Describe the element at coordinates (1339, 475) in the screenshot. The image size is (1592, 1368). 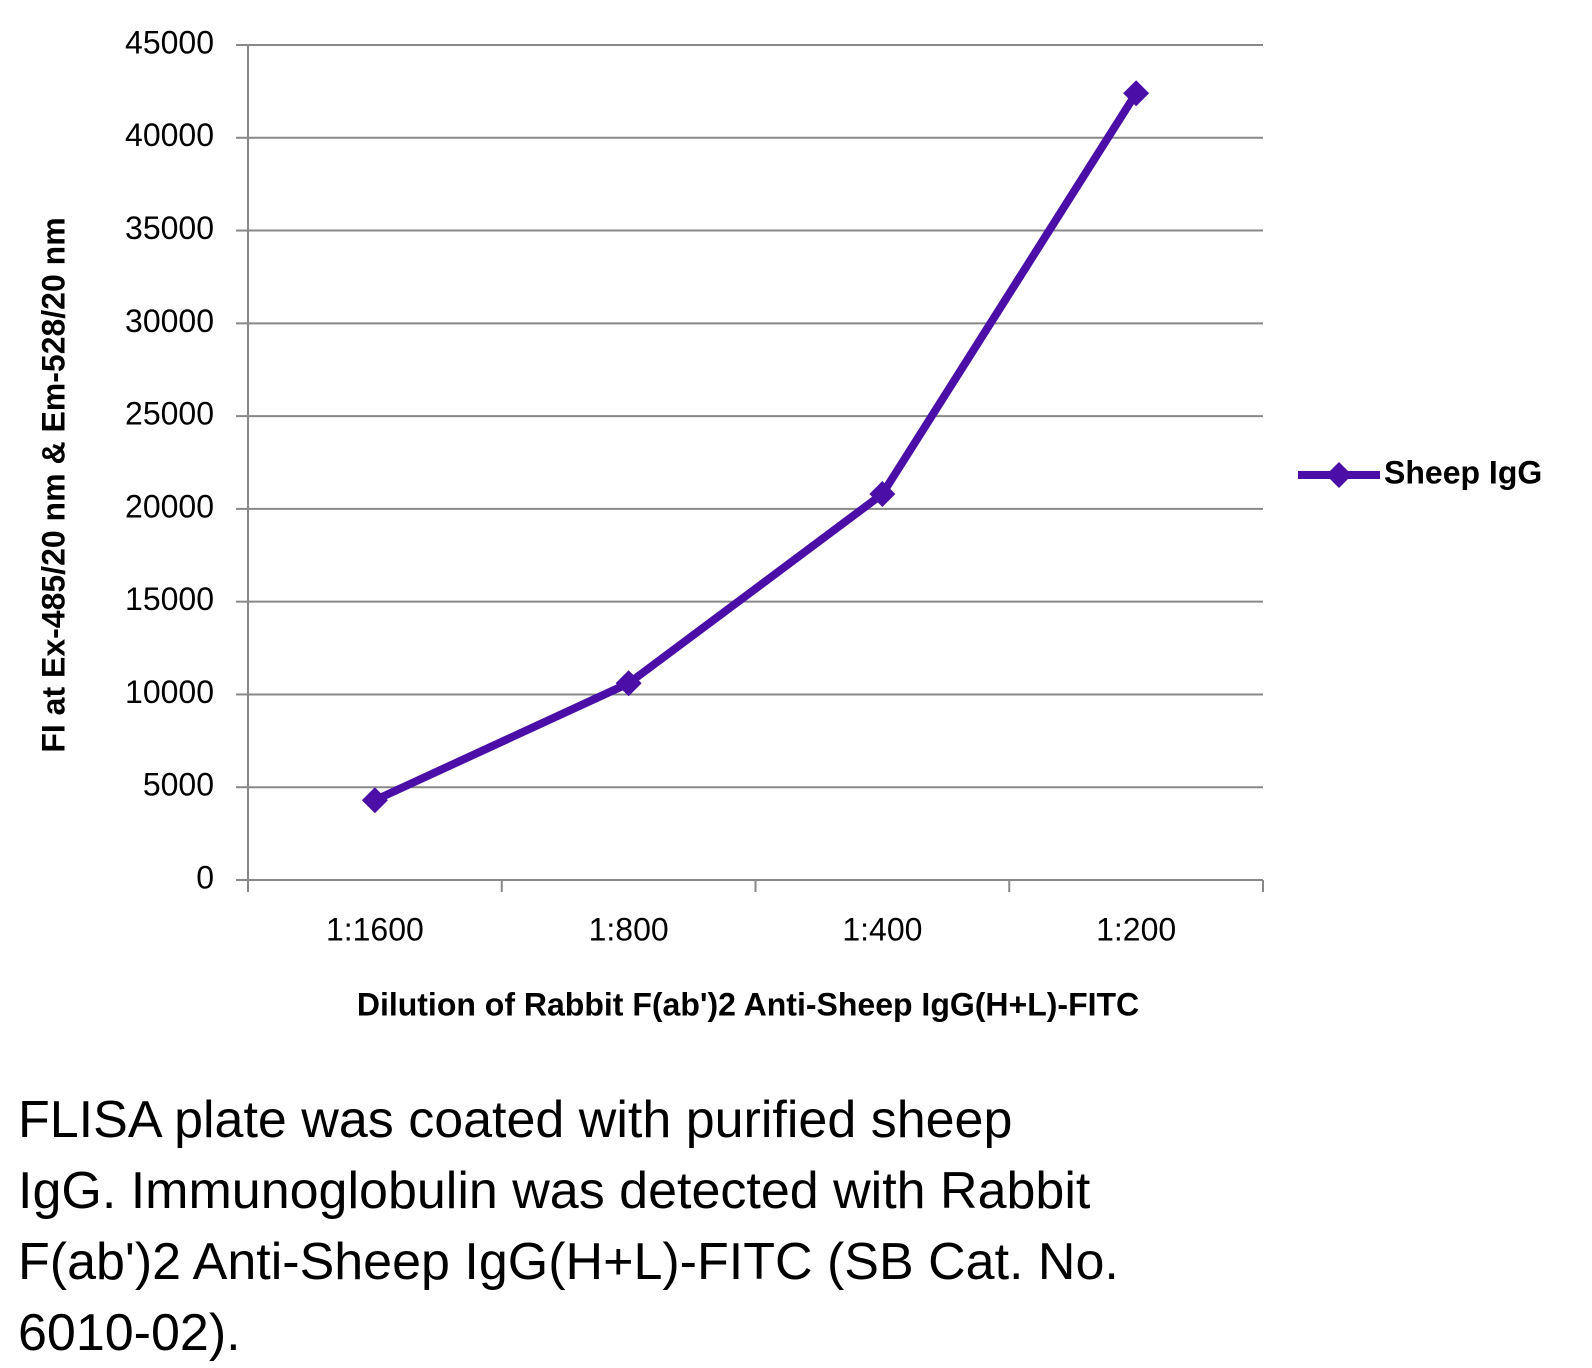
I see `legend-marker` at that location.